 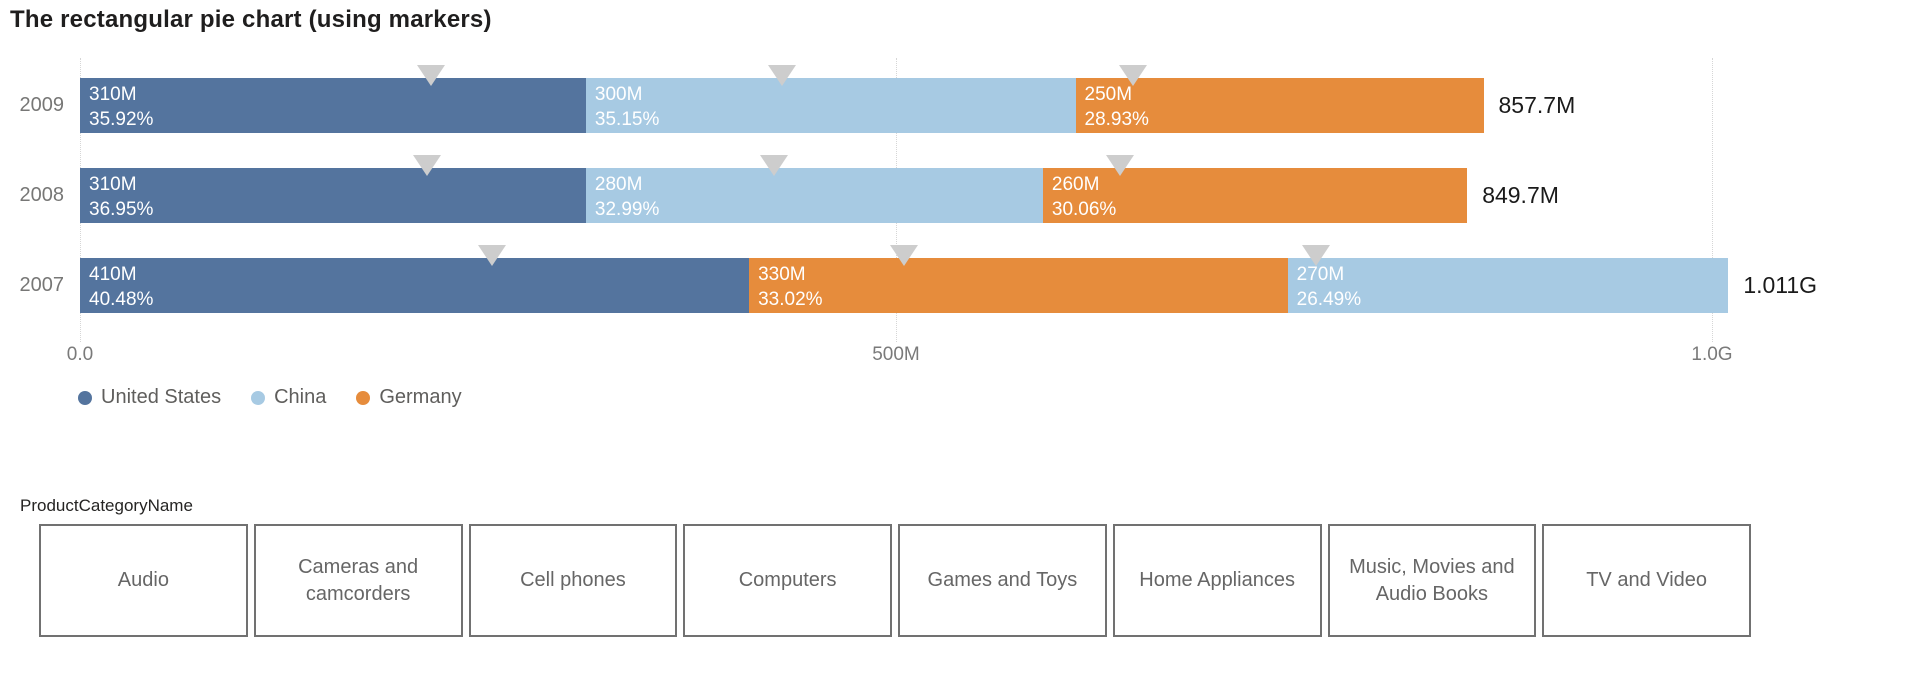 I want to click on slicer-button-tv-and-video: TV and Video, so click(x=1646, y=580).